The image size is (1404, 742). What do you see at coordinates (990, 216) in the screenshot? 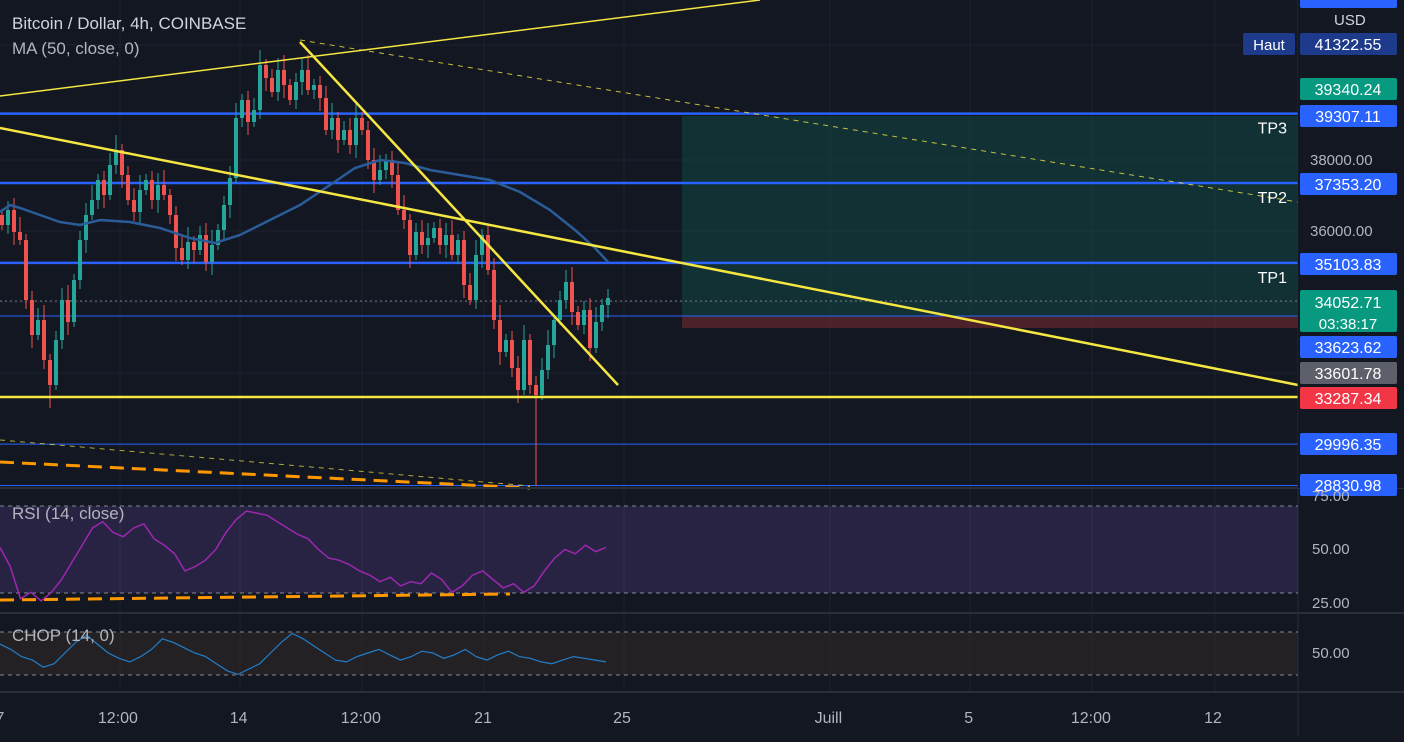
I see `profit-zone` at bounding box center [990, 216].